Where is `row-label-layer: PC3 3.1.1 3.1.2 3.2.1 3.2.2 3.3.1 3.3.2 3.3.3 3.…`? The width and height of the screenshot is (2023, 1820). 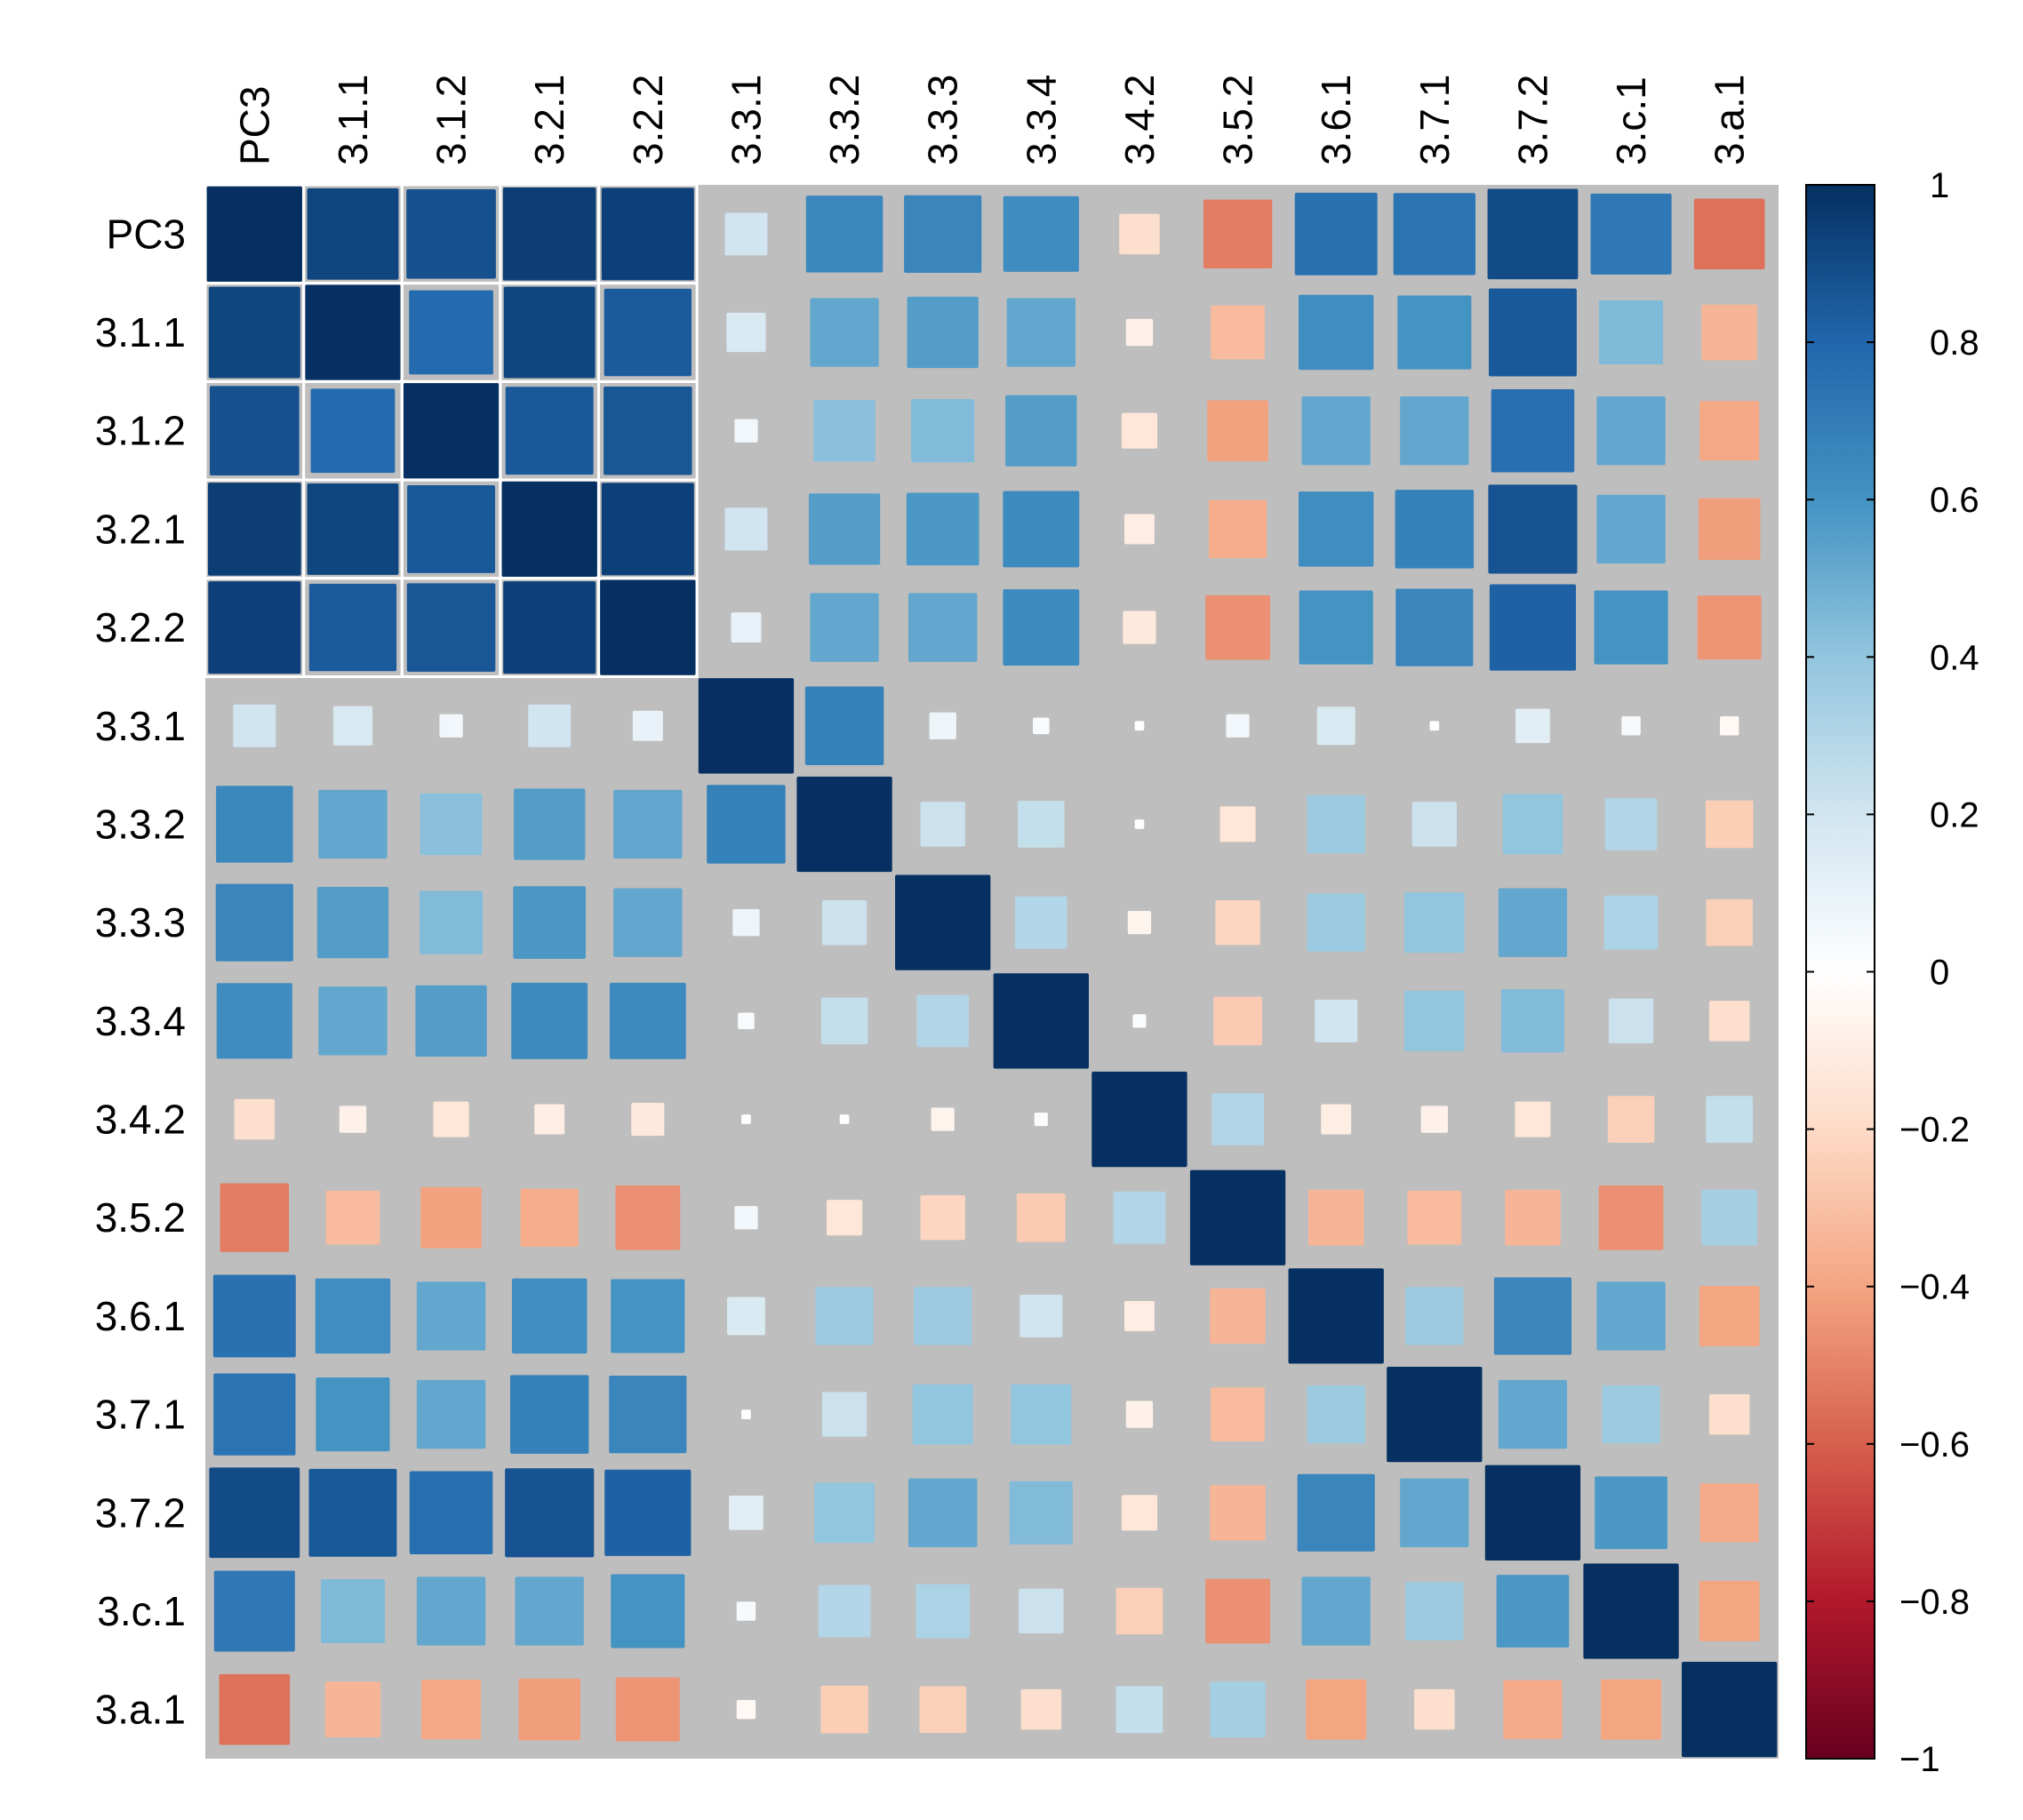 row-label-layer: PC3 3.1.1 3.1.2 3.2.1 3.2.2 3.3.1 3.3.2 3.3.3 3.… is located at coordinates (140, 971).